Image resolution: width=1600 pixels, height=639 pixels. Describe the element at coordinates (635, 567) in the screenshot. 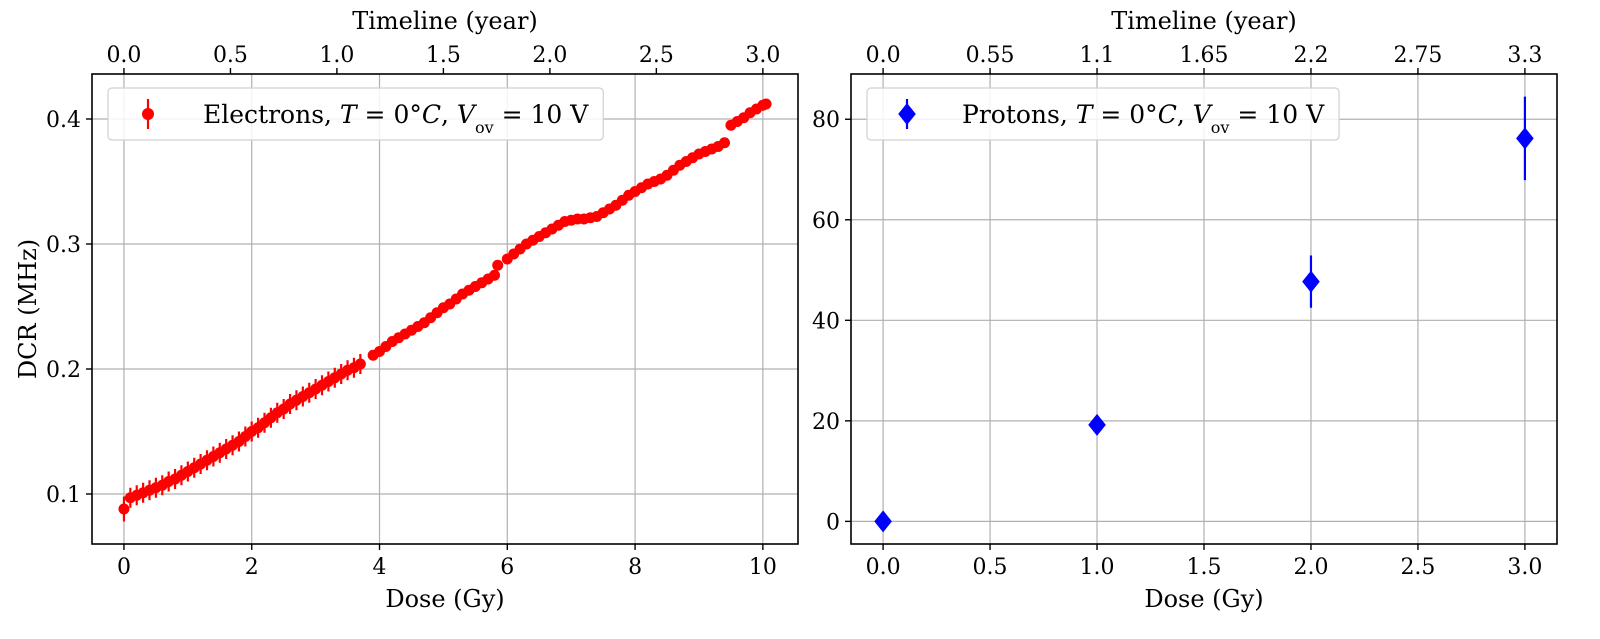

I see `left-x-tick-label: 8` at that location.